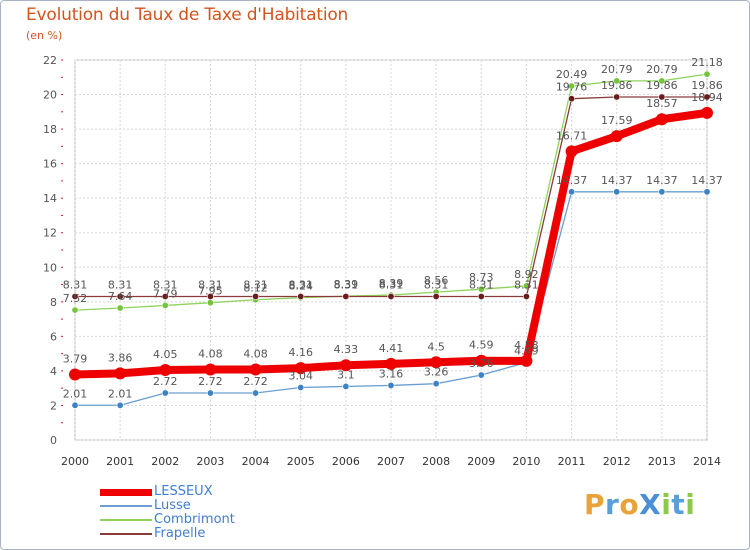  What do you see at coordinates (481, 345) in the screenshot?
I see `data-label-lesseux: 4.59` at bounding box center [481, 345].